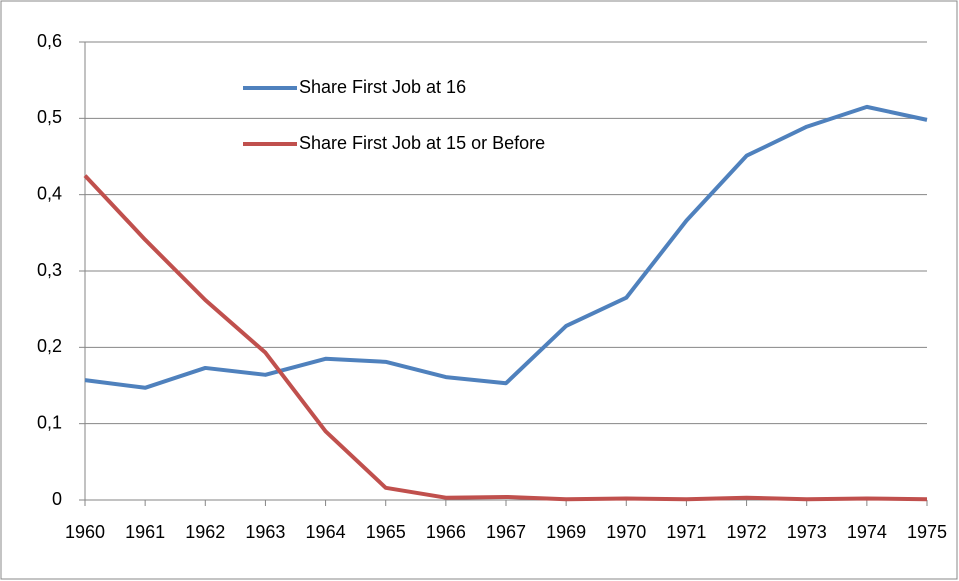 The width and height of the screenshot is (959, 581). What do you see at coordinates (626, 532) in the screenshot?
I see `x-tick-label: 1970` at bounding box center [626, 532].